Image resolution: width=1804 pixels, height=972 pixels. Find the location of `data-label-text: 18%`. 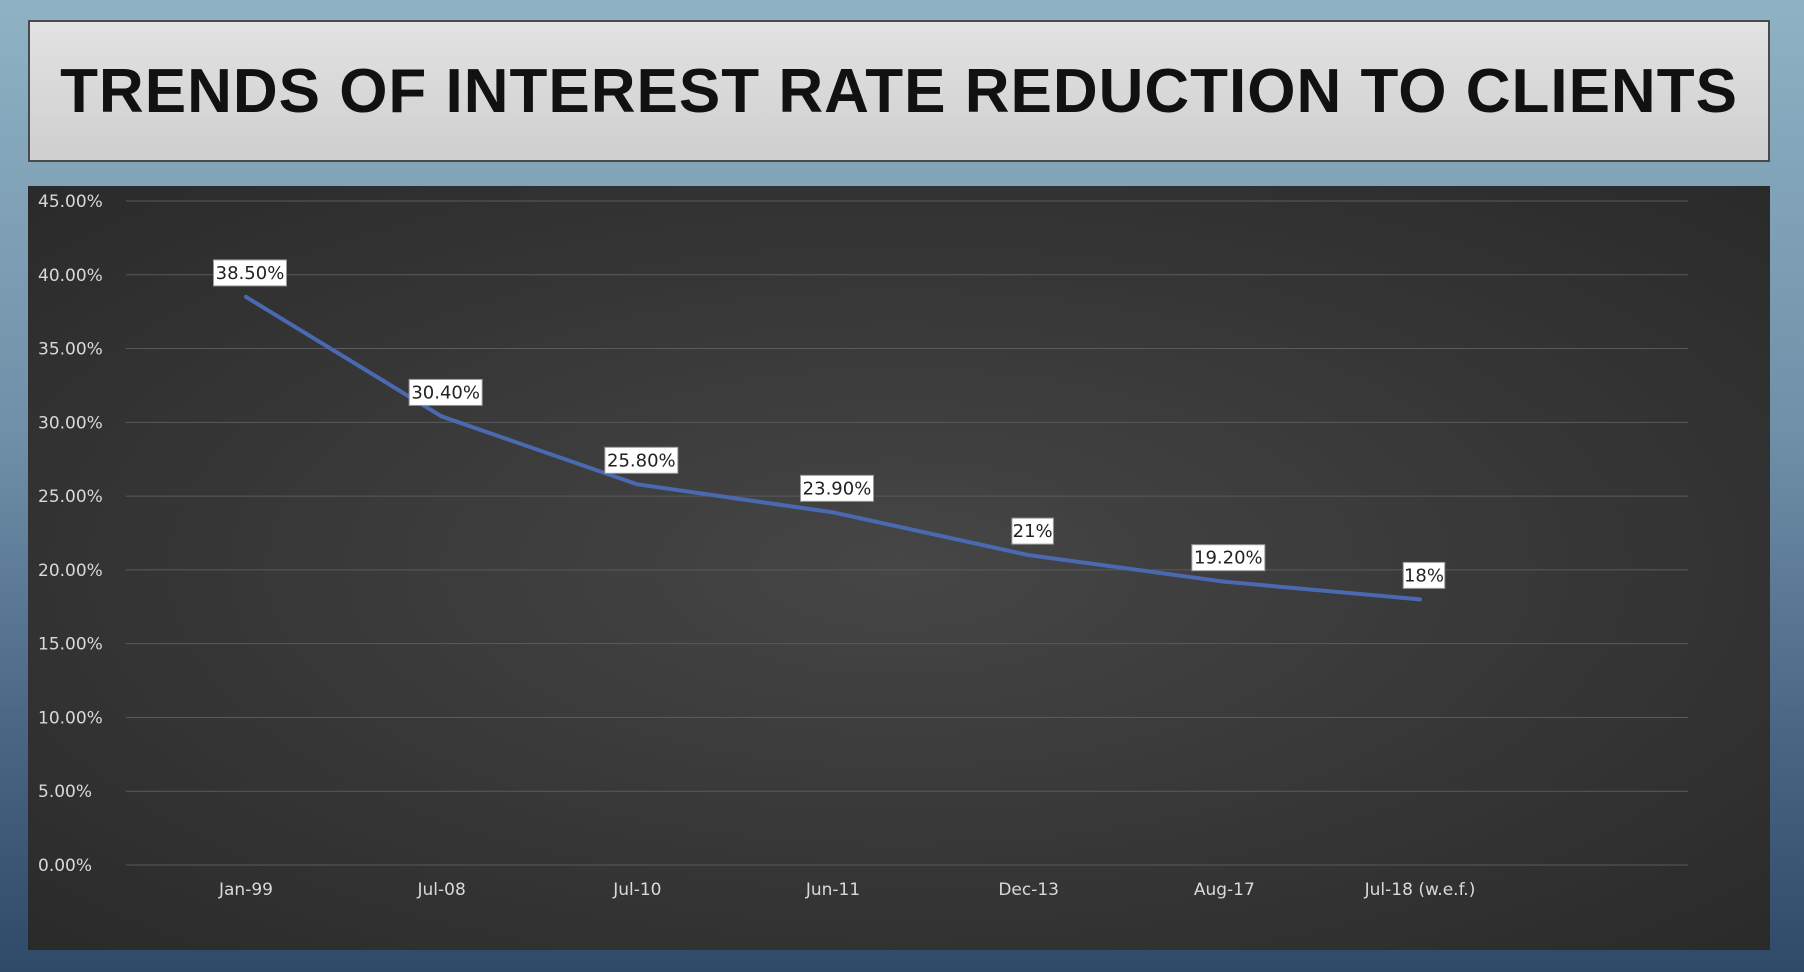

data-label-text: 18% is located at coordinates (1424, 575).